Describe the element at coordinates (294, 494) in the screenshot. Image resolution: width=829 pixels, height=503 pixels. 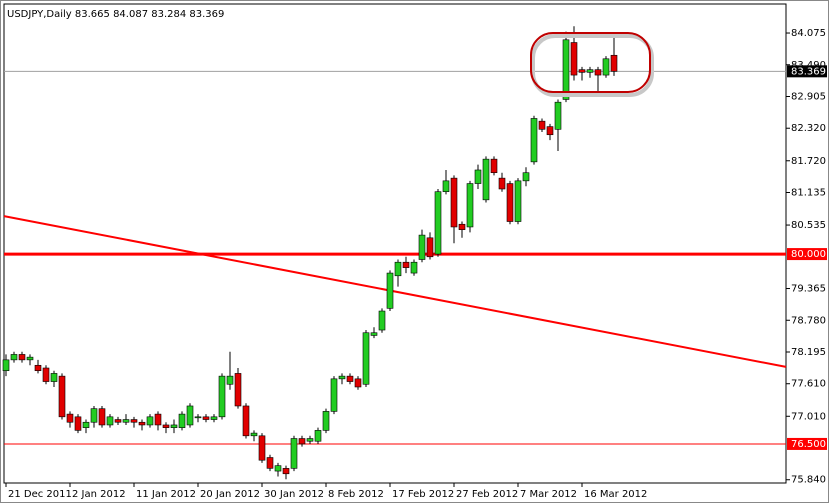
I see `x-tick-label: 30 Jan 2012` at that location.